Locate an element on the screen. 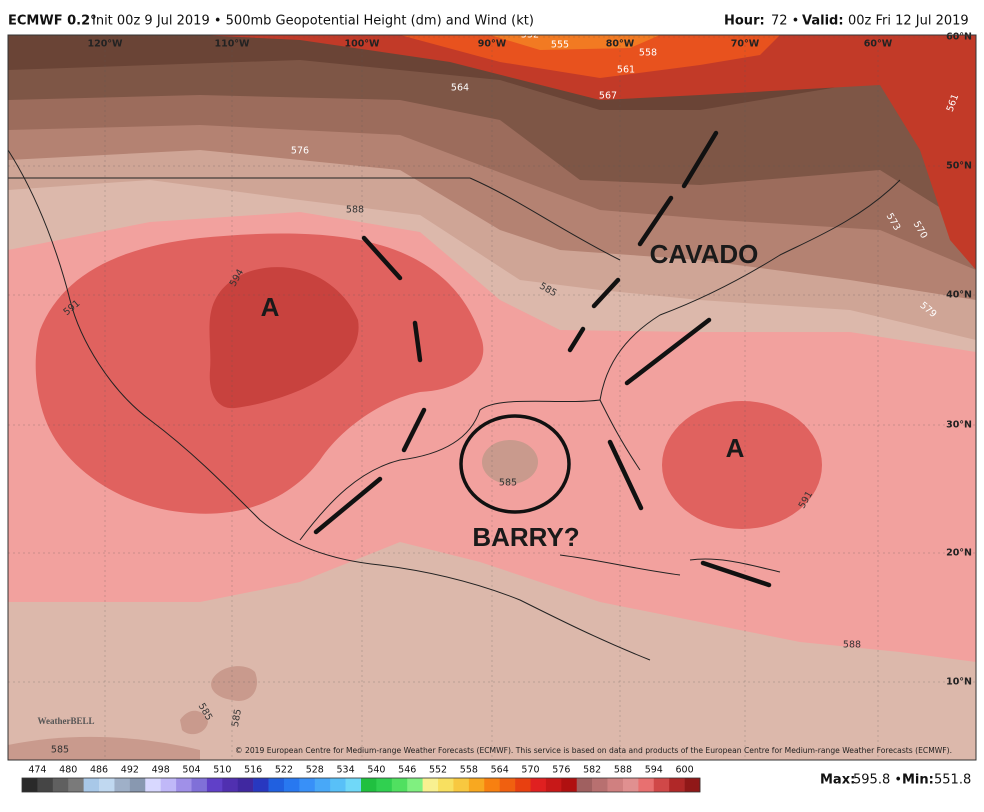 This screenshot has width=984, height=812. latitude-label: 50°N is located at coordinates (959, 166).